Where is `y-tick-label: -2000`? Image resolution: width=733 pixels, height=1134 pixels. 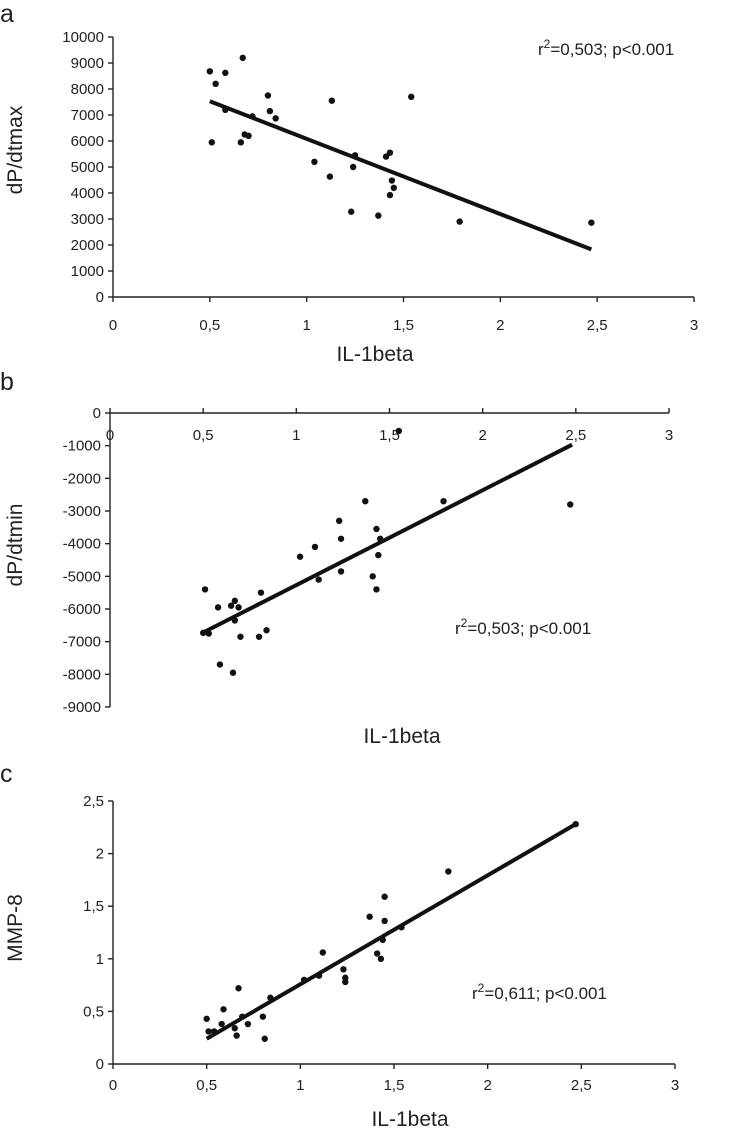 y-tick-label: -2000 is located at coordinates (82, 478).